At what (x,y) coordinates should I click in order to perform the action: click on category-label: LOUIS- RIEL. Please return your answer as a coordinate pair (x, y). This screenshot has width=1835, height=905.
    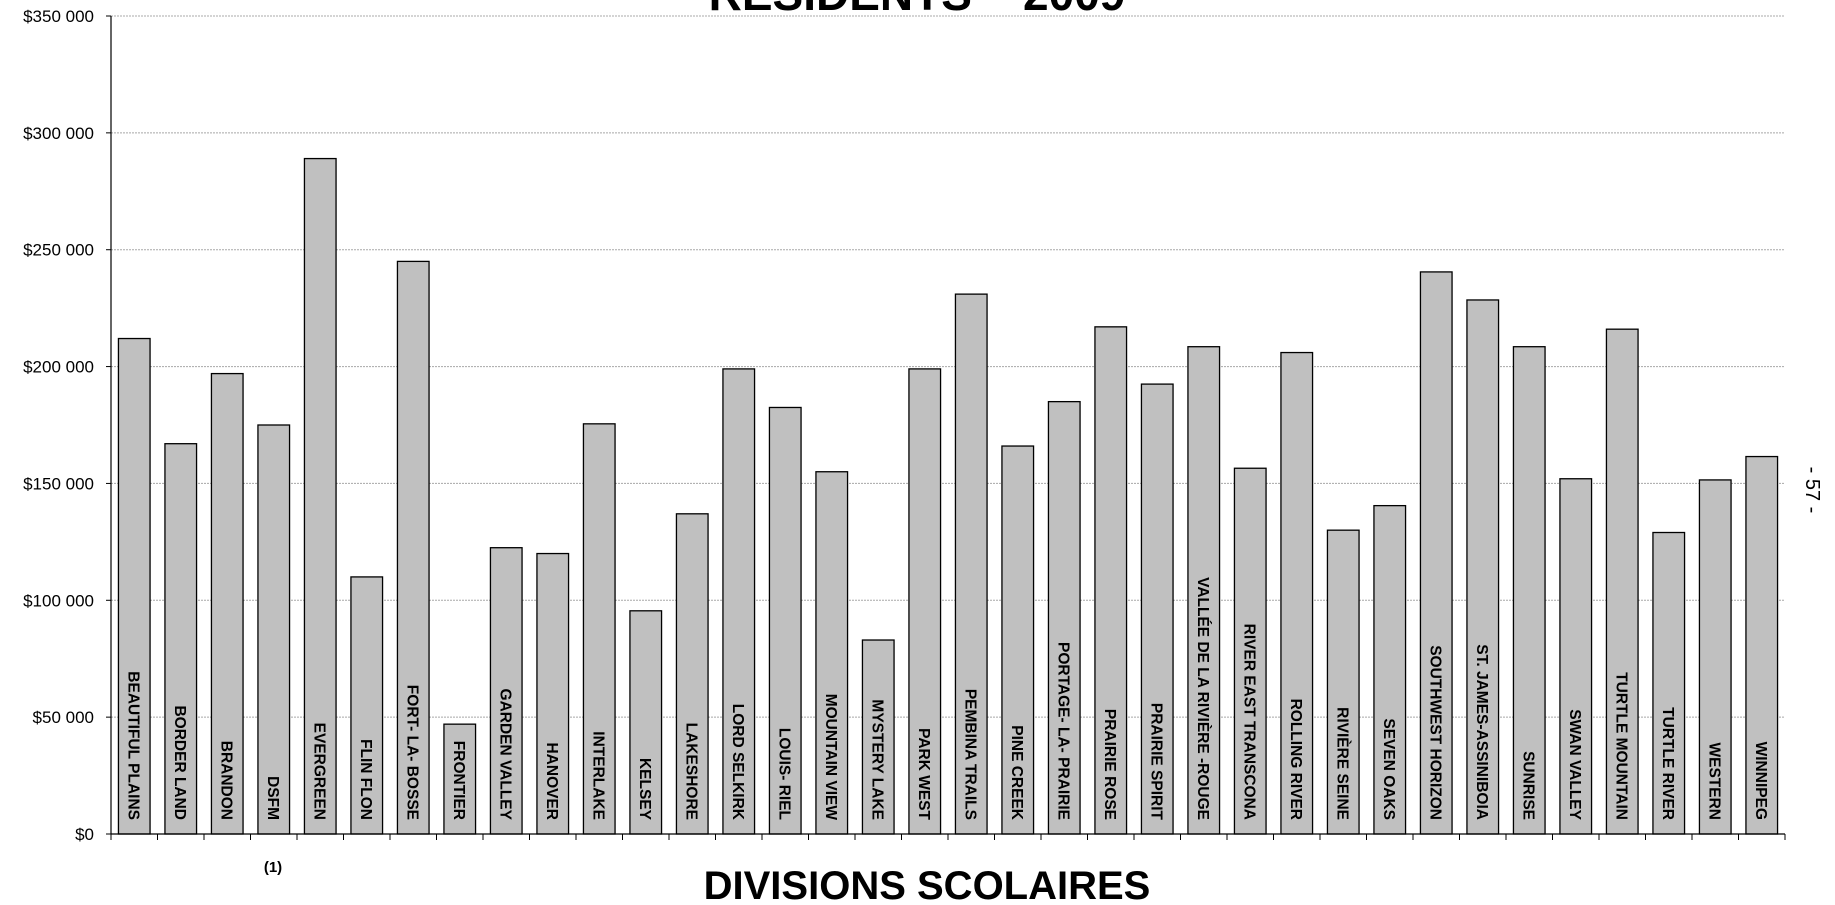
    Looking at the image, I should click on (783, 774).